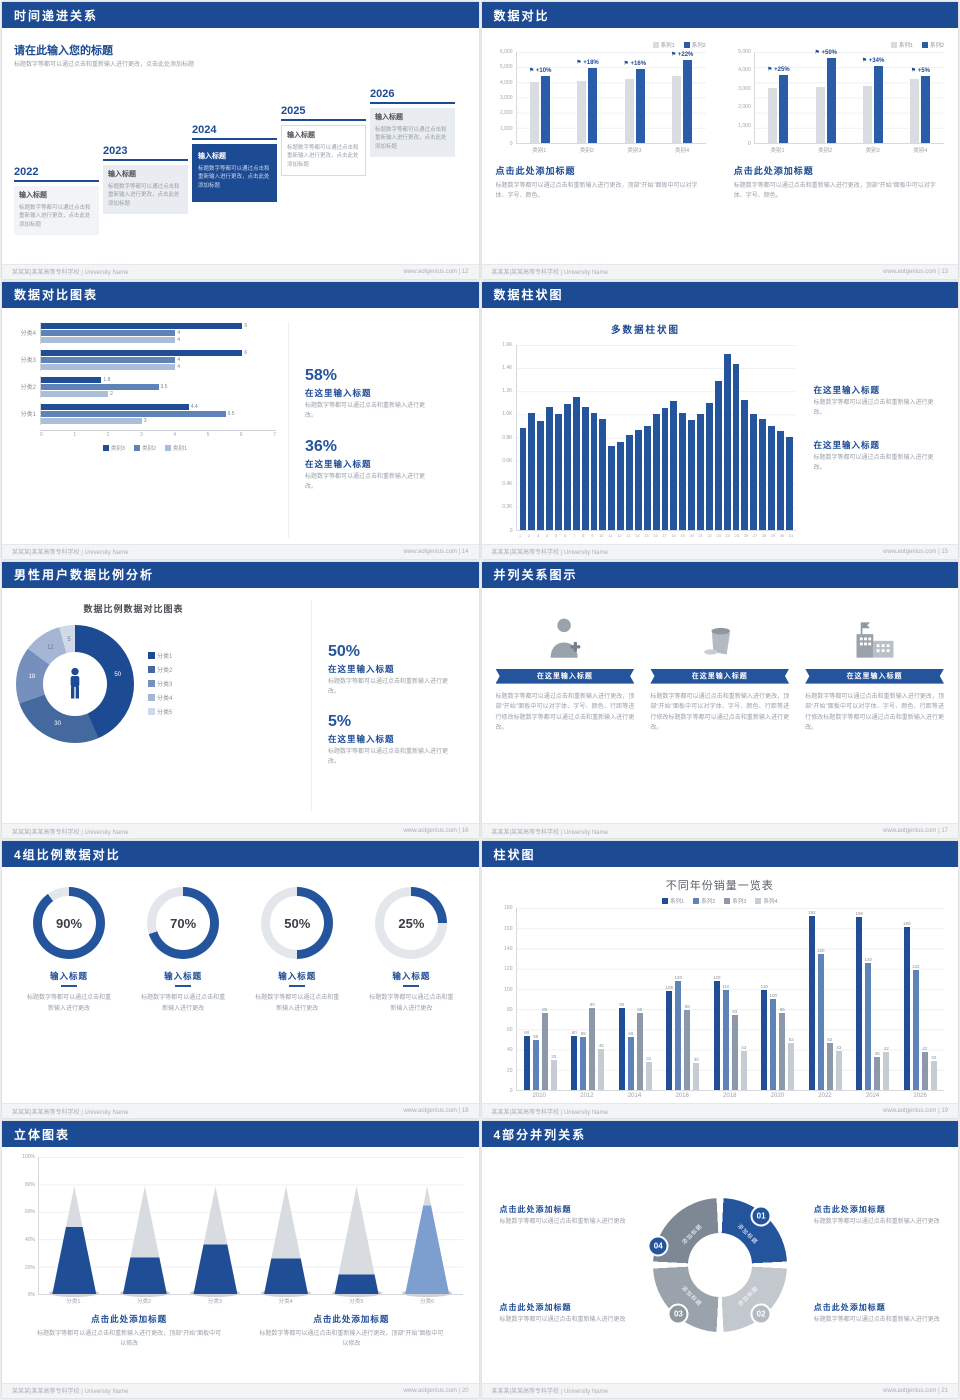 Image resolution: width=960 pixels, height=1400 pixels. What do you see at coordinates (583, 1034) in the screenshot?
I see `value-label: 58` at bounding box center [583, 1034].